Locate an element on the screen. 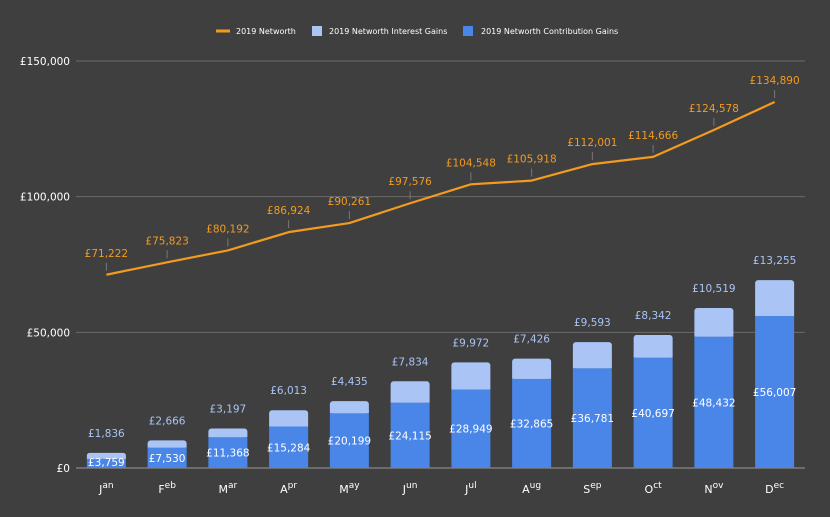 The width and height of the screenshot is (830, 517). y-tick-label: £100,000 is located at coordinates (45, 198).